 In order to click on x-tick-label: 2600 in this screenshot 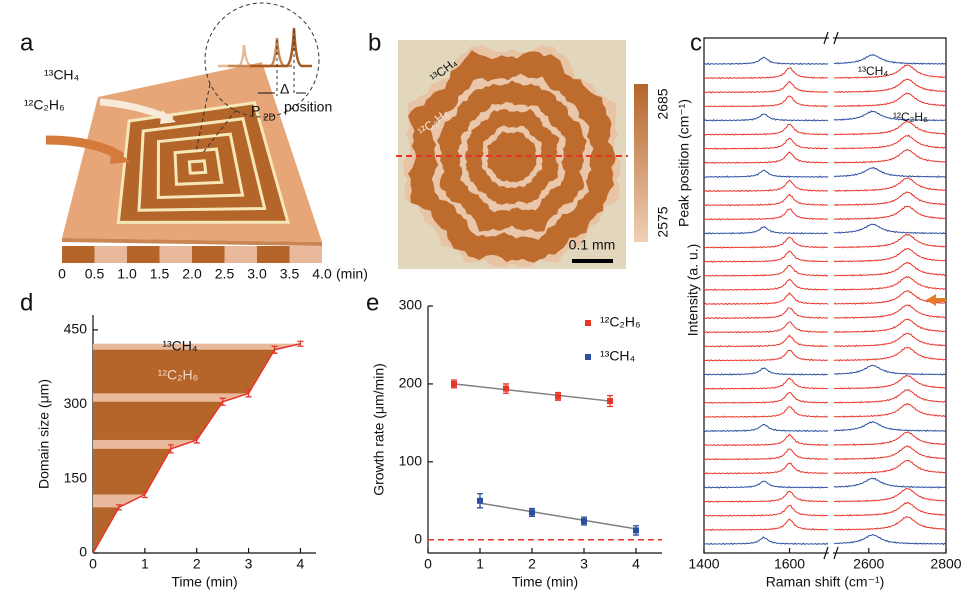, I will do `click(868, 564)`.